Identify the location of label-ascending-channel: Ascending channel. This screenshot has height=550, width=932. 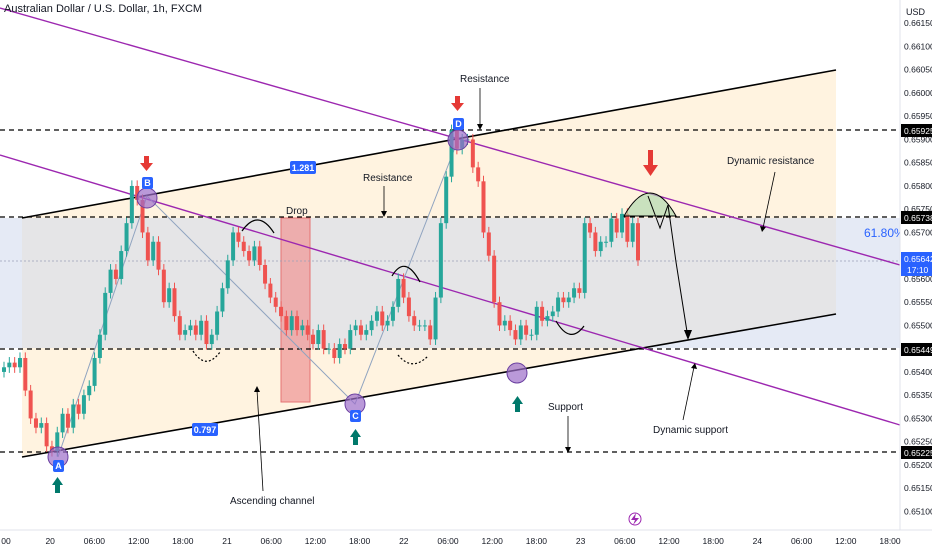
(272, 501).